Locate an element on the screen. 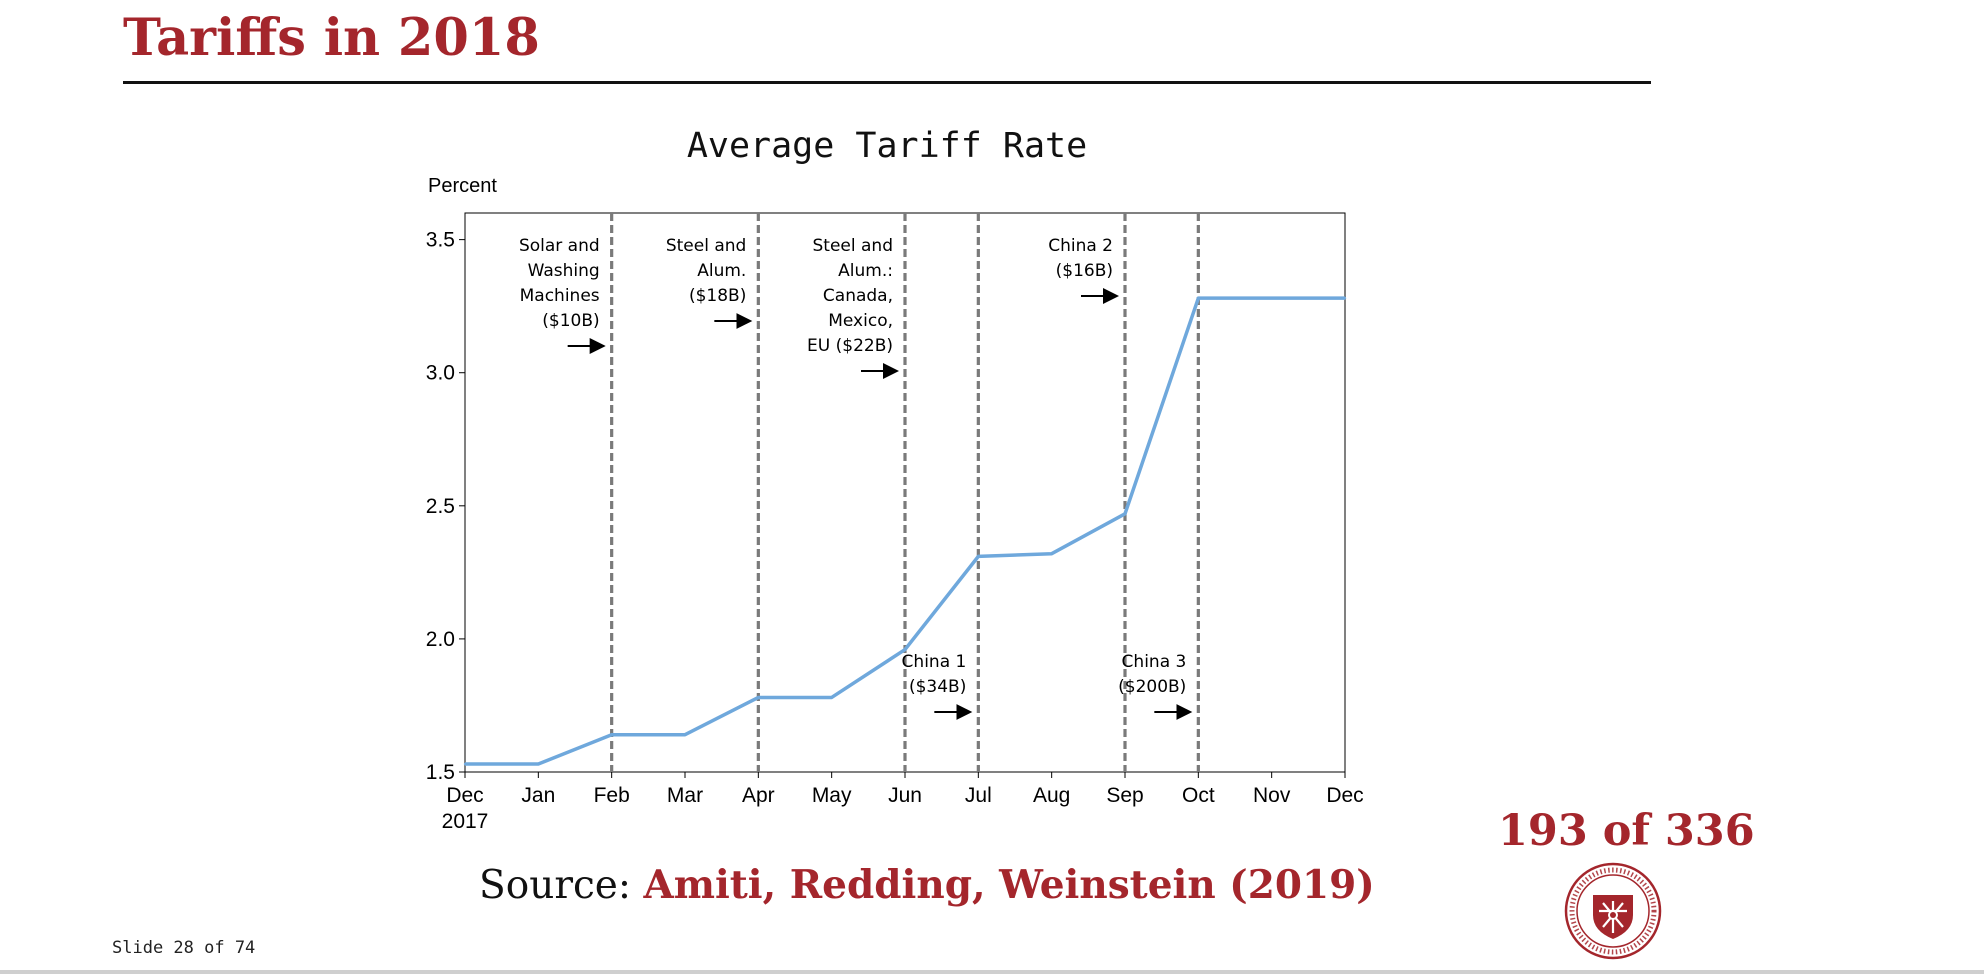 The image size is (1984, 974). x-tick-label: Dec 2017 is located at coordinates (465, 808).